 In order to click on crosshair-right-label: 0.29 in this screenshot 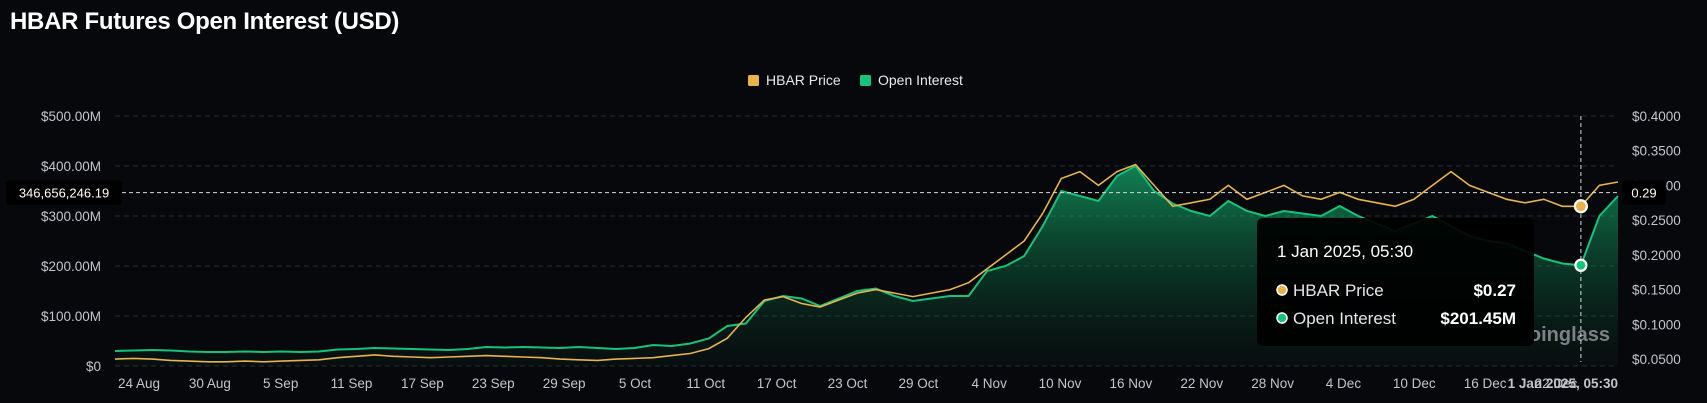, I will do `click(1643, 193)`.